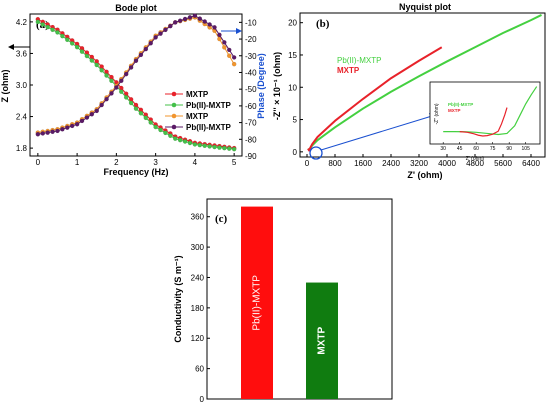  I want to click on nyquist-legend-label: Pb(II)-MXTP, so click(359, 60).